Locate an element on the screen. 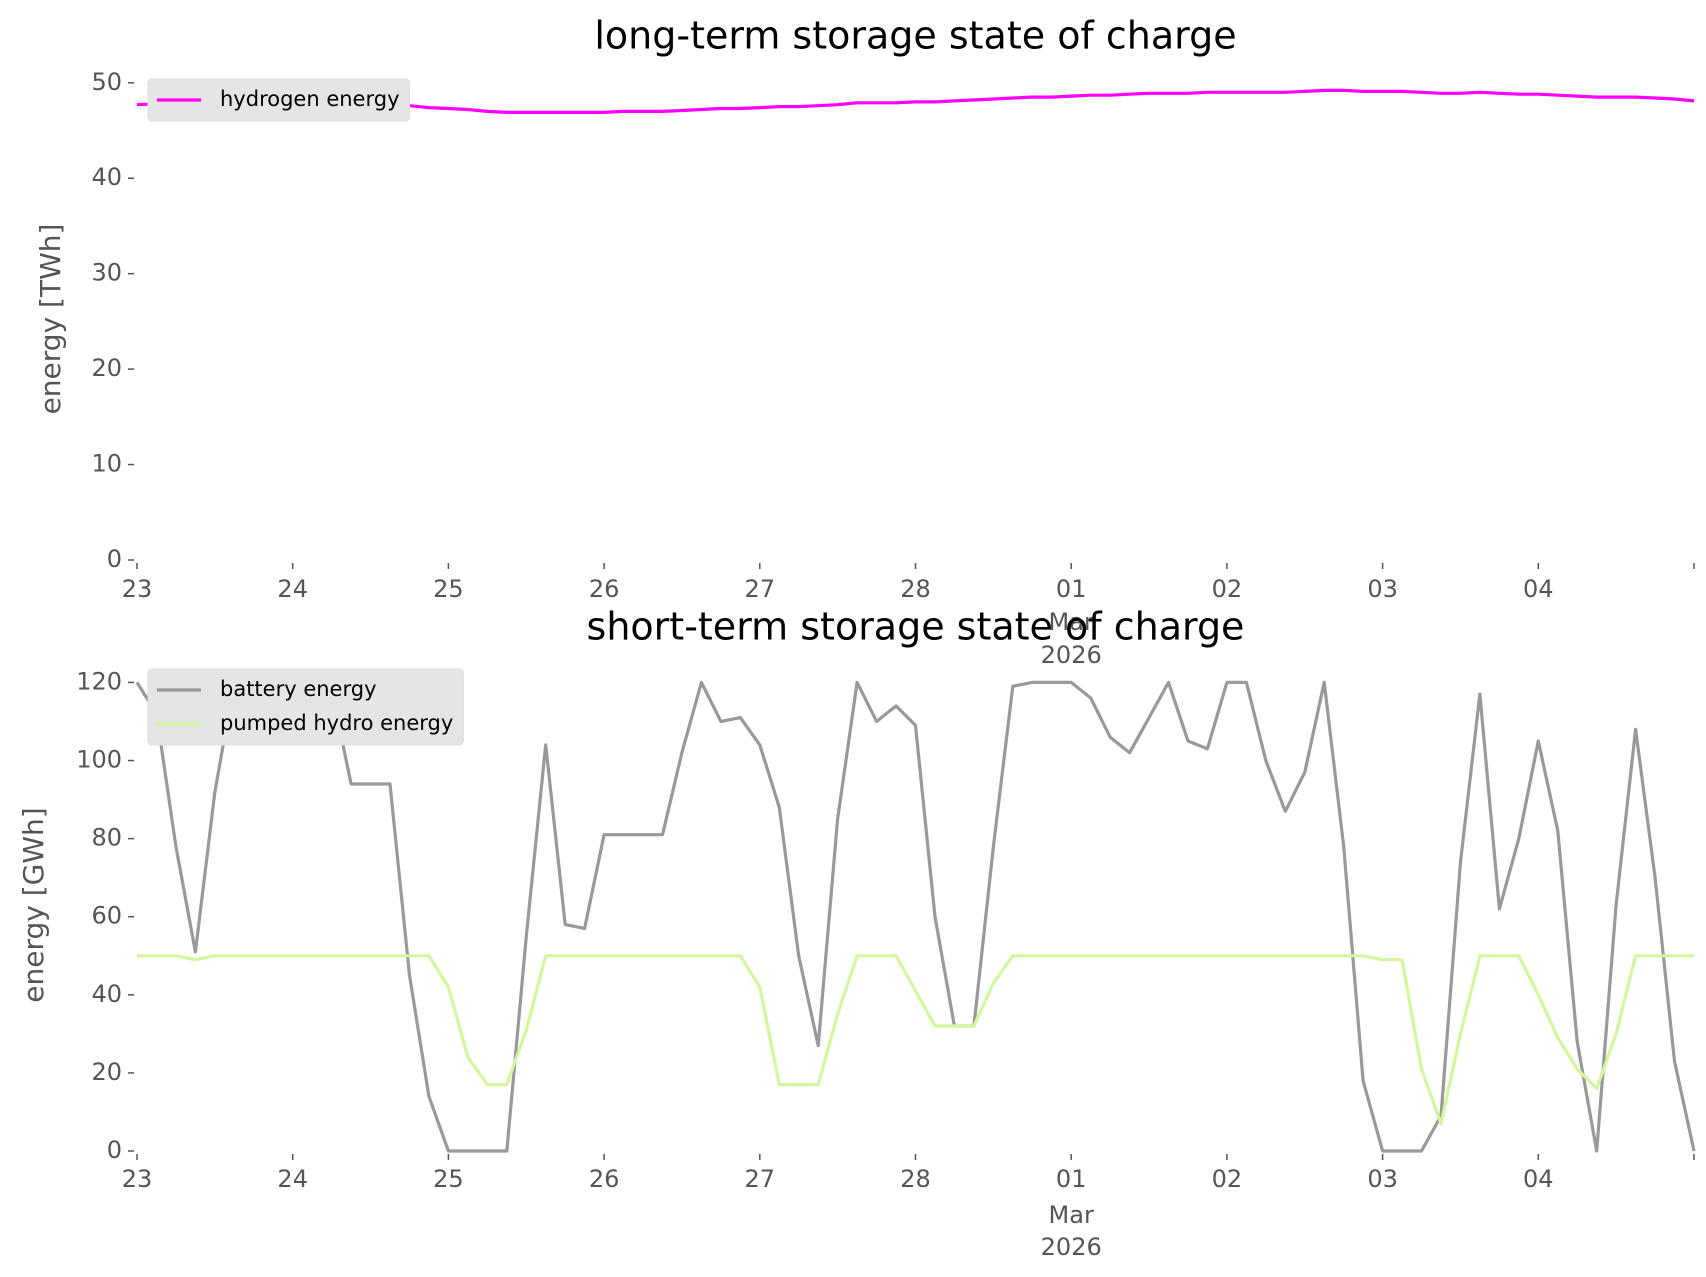 The image size is (1706, 1277). y-axis-label: energy [TWh] is located at coordinates (50, 319).